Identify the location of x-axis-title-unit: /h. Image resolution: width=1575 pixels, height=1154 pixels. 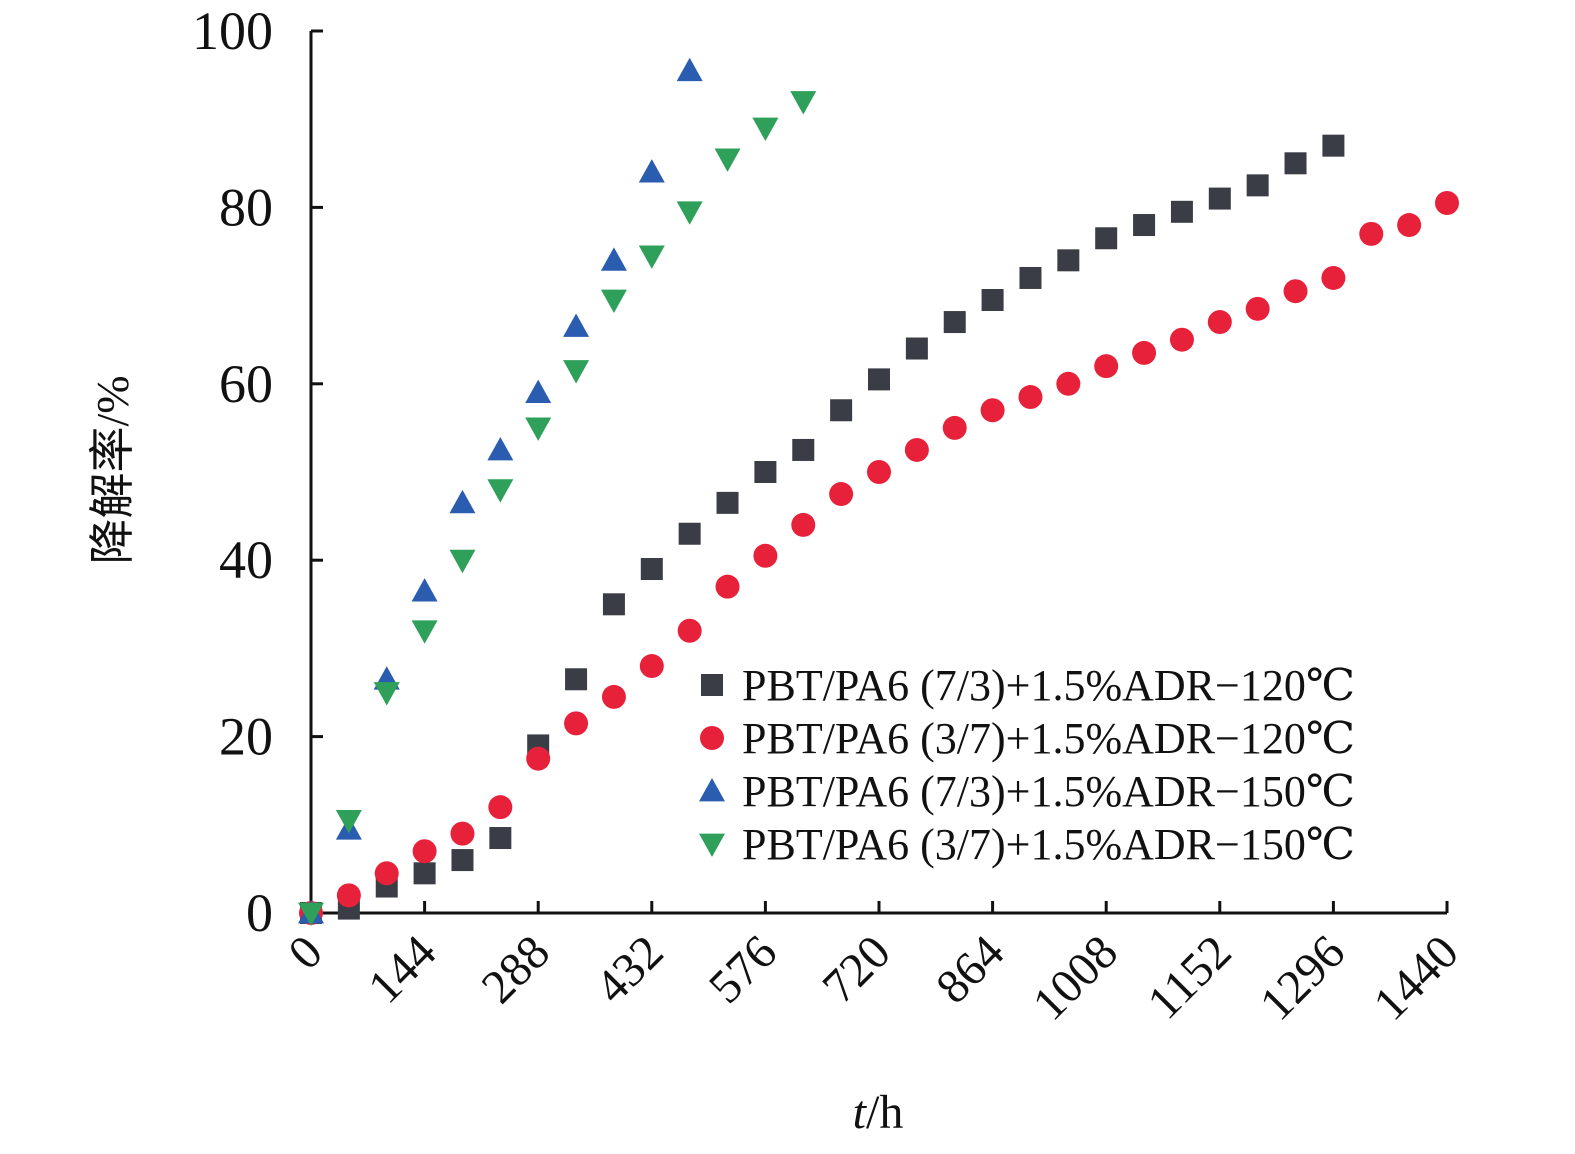
(884, 1112).